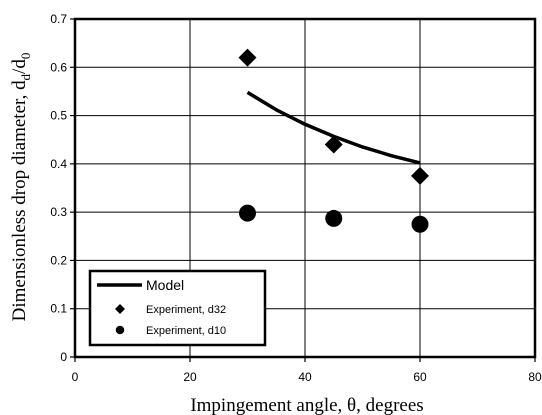  I want to click on y-tick-label: 0.3, so click(58, 212).